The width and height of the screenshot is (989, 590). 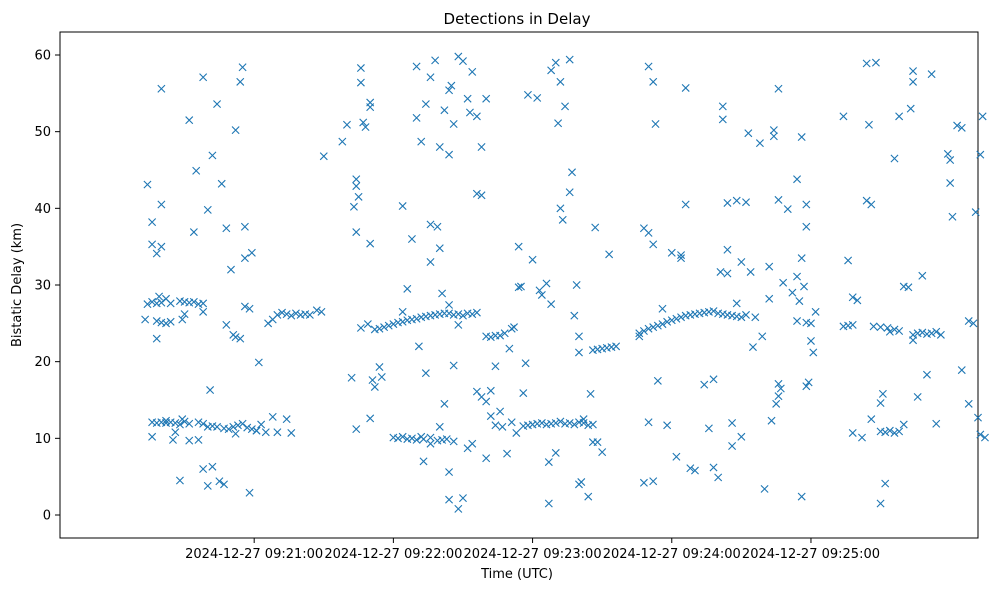 I want to click on x-axis-label: Time (UTC), so click(x=516, y=574).